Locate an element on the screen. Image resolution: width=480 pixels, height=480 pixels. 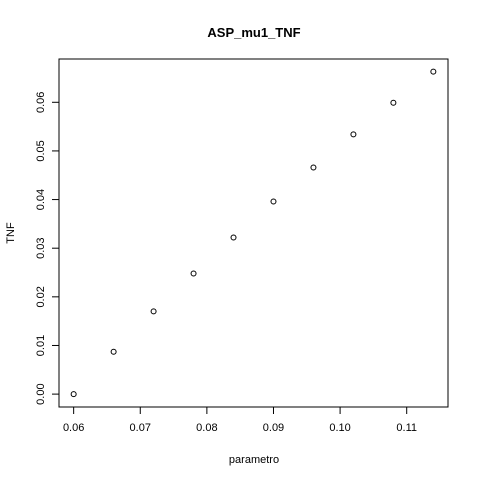
y-tick-label: 0.01 is located at coordinates (41, 345).